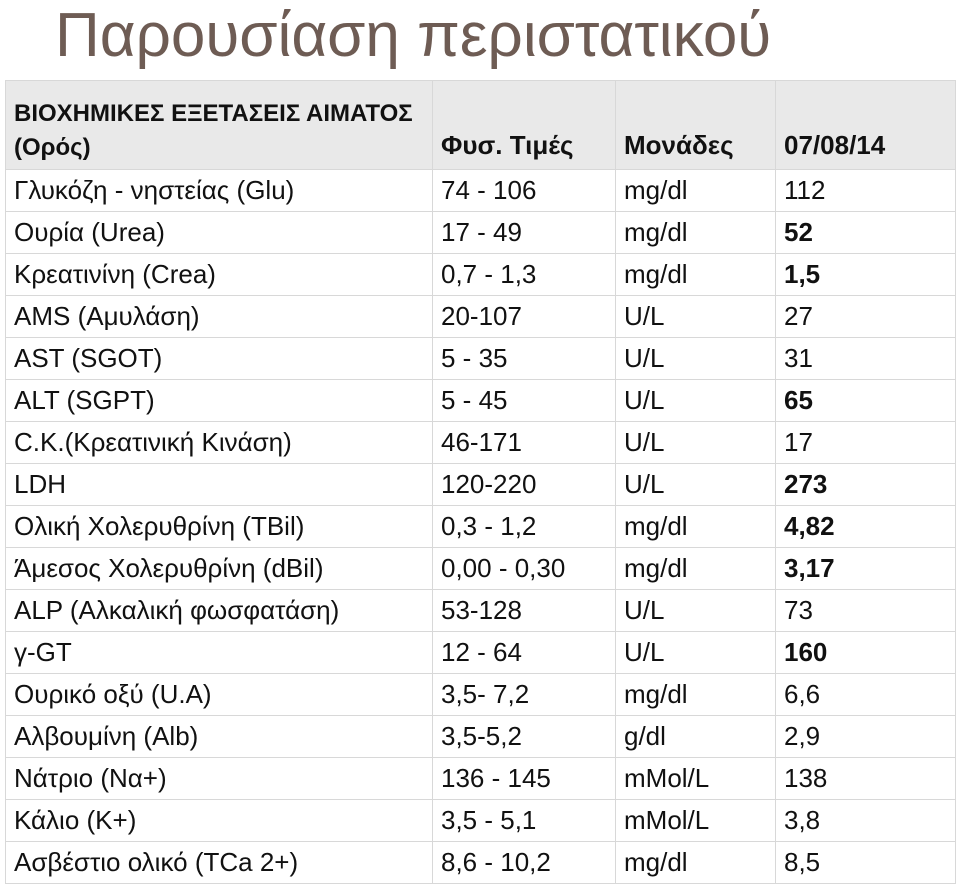  What do you see at coordinates (865, 820) in the screenshot?
I see `result-value: 3,8` at bounding box center [865, 820].